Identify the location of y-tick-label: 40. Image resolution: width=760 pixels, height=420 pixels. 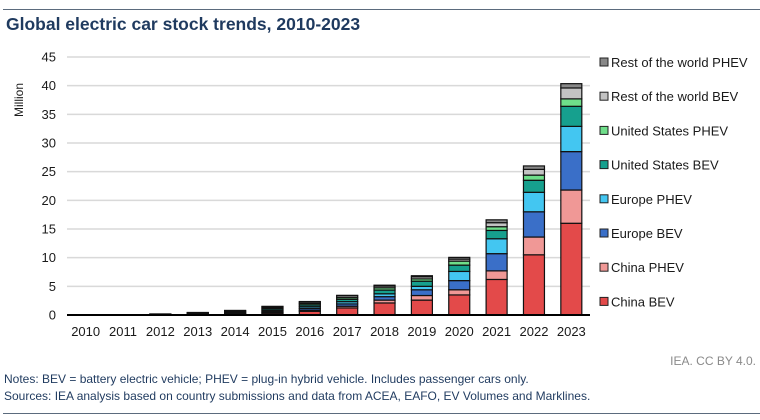
(49, 85).